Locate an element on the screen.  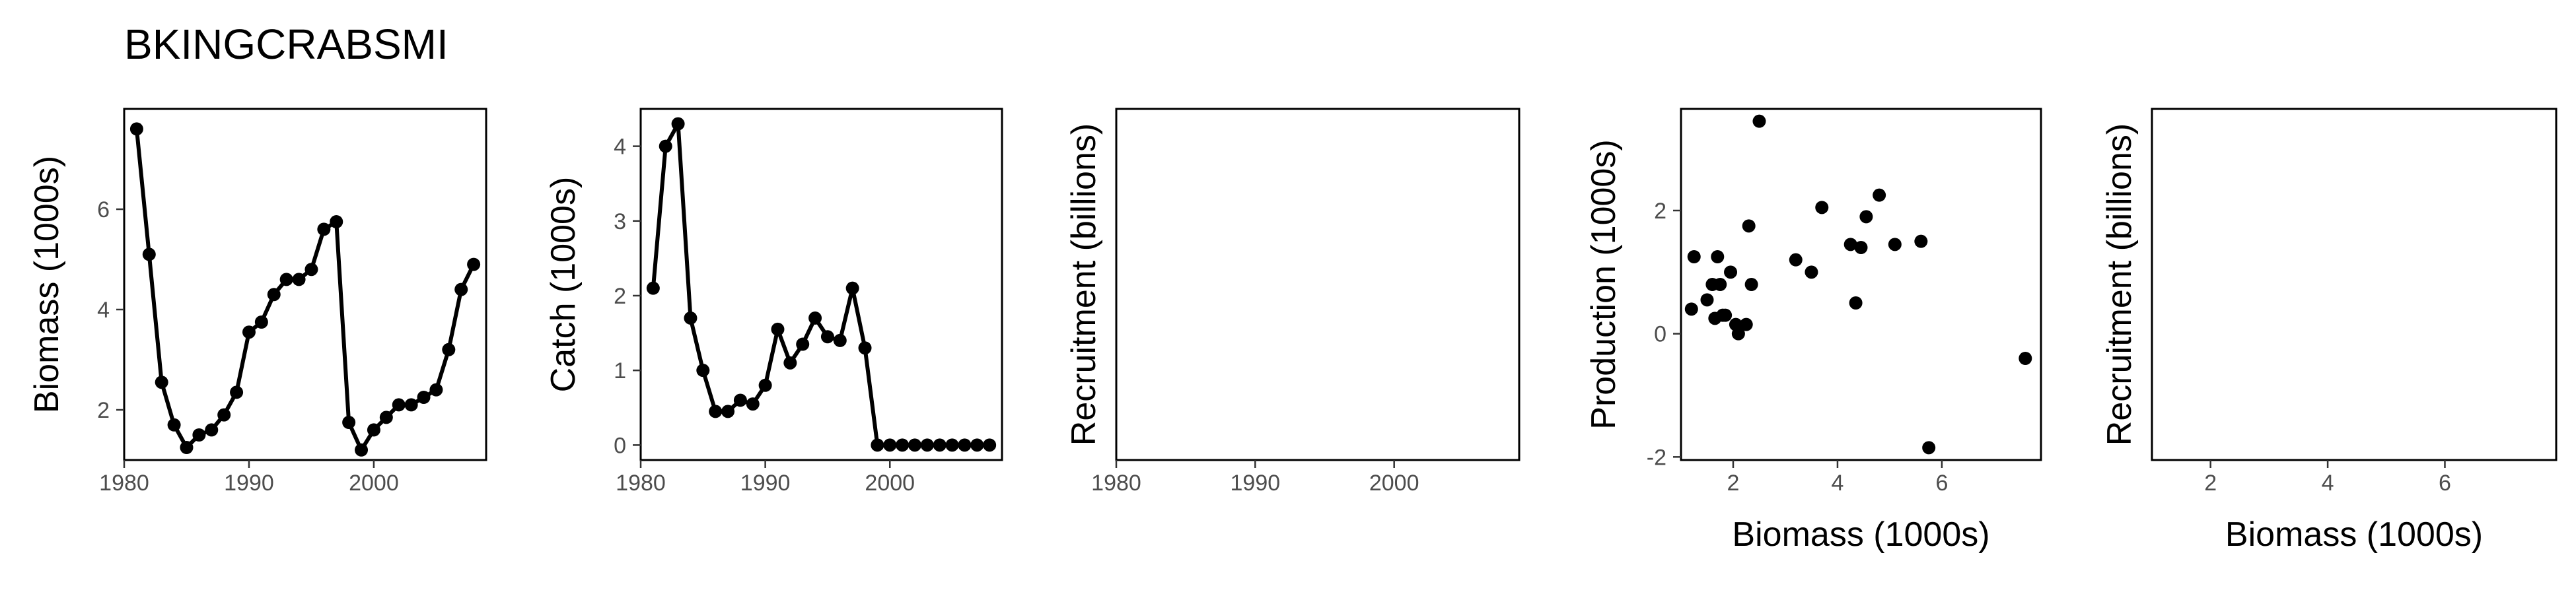
y-tick-label: 0 is located at coordinates (1660, 334).